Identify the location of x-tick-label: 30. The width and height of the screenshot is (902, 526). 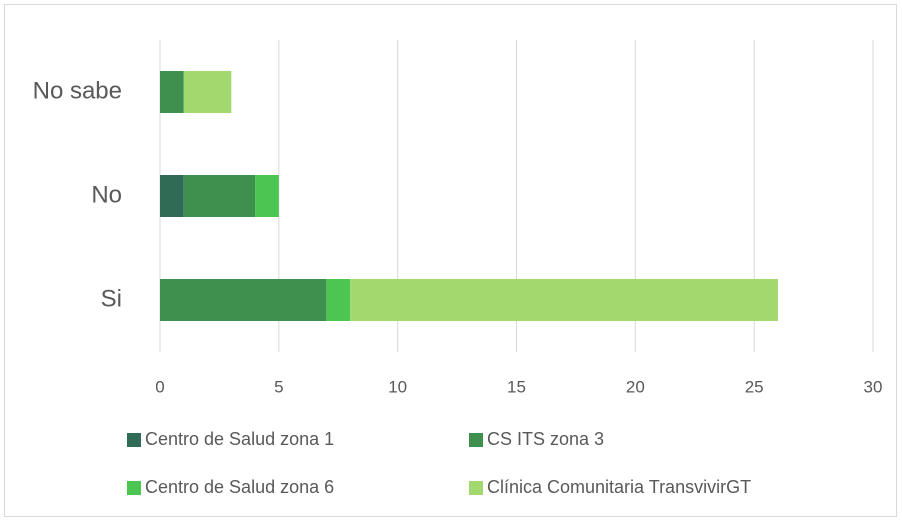
(873, 386).